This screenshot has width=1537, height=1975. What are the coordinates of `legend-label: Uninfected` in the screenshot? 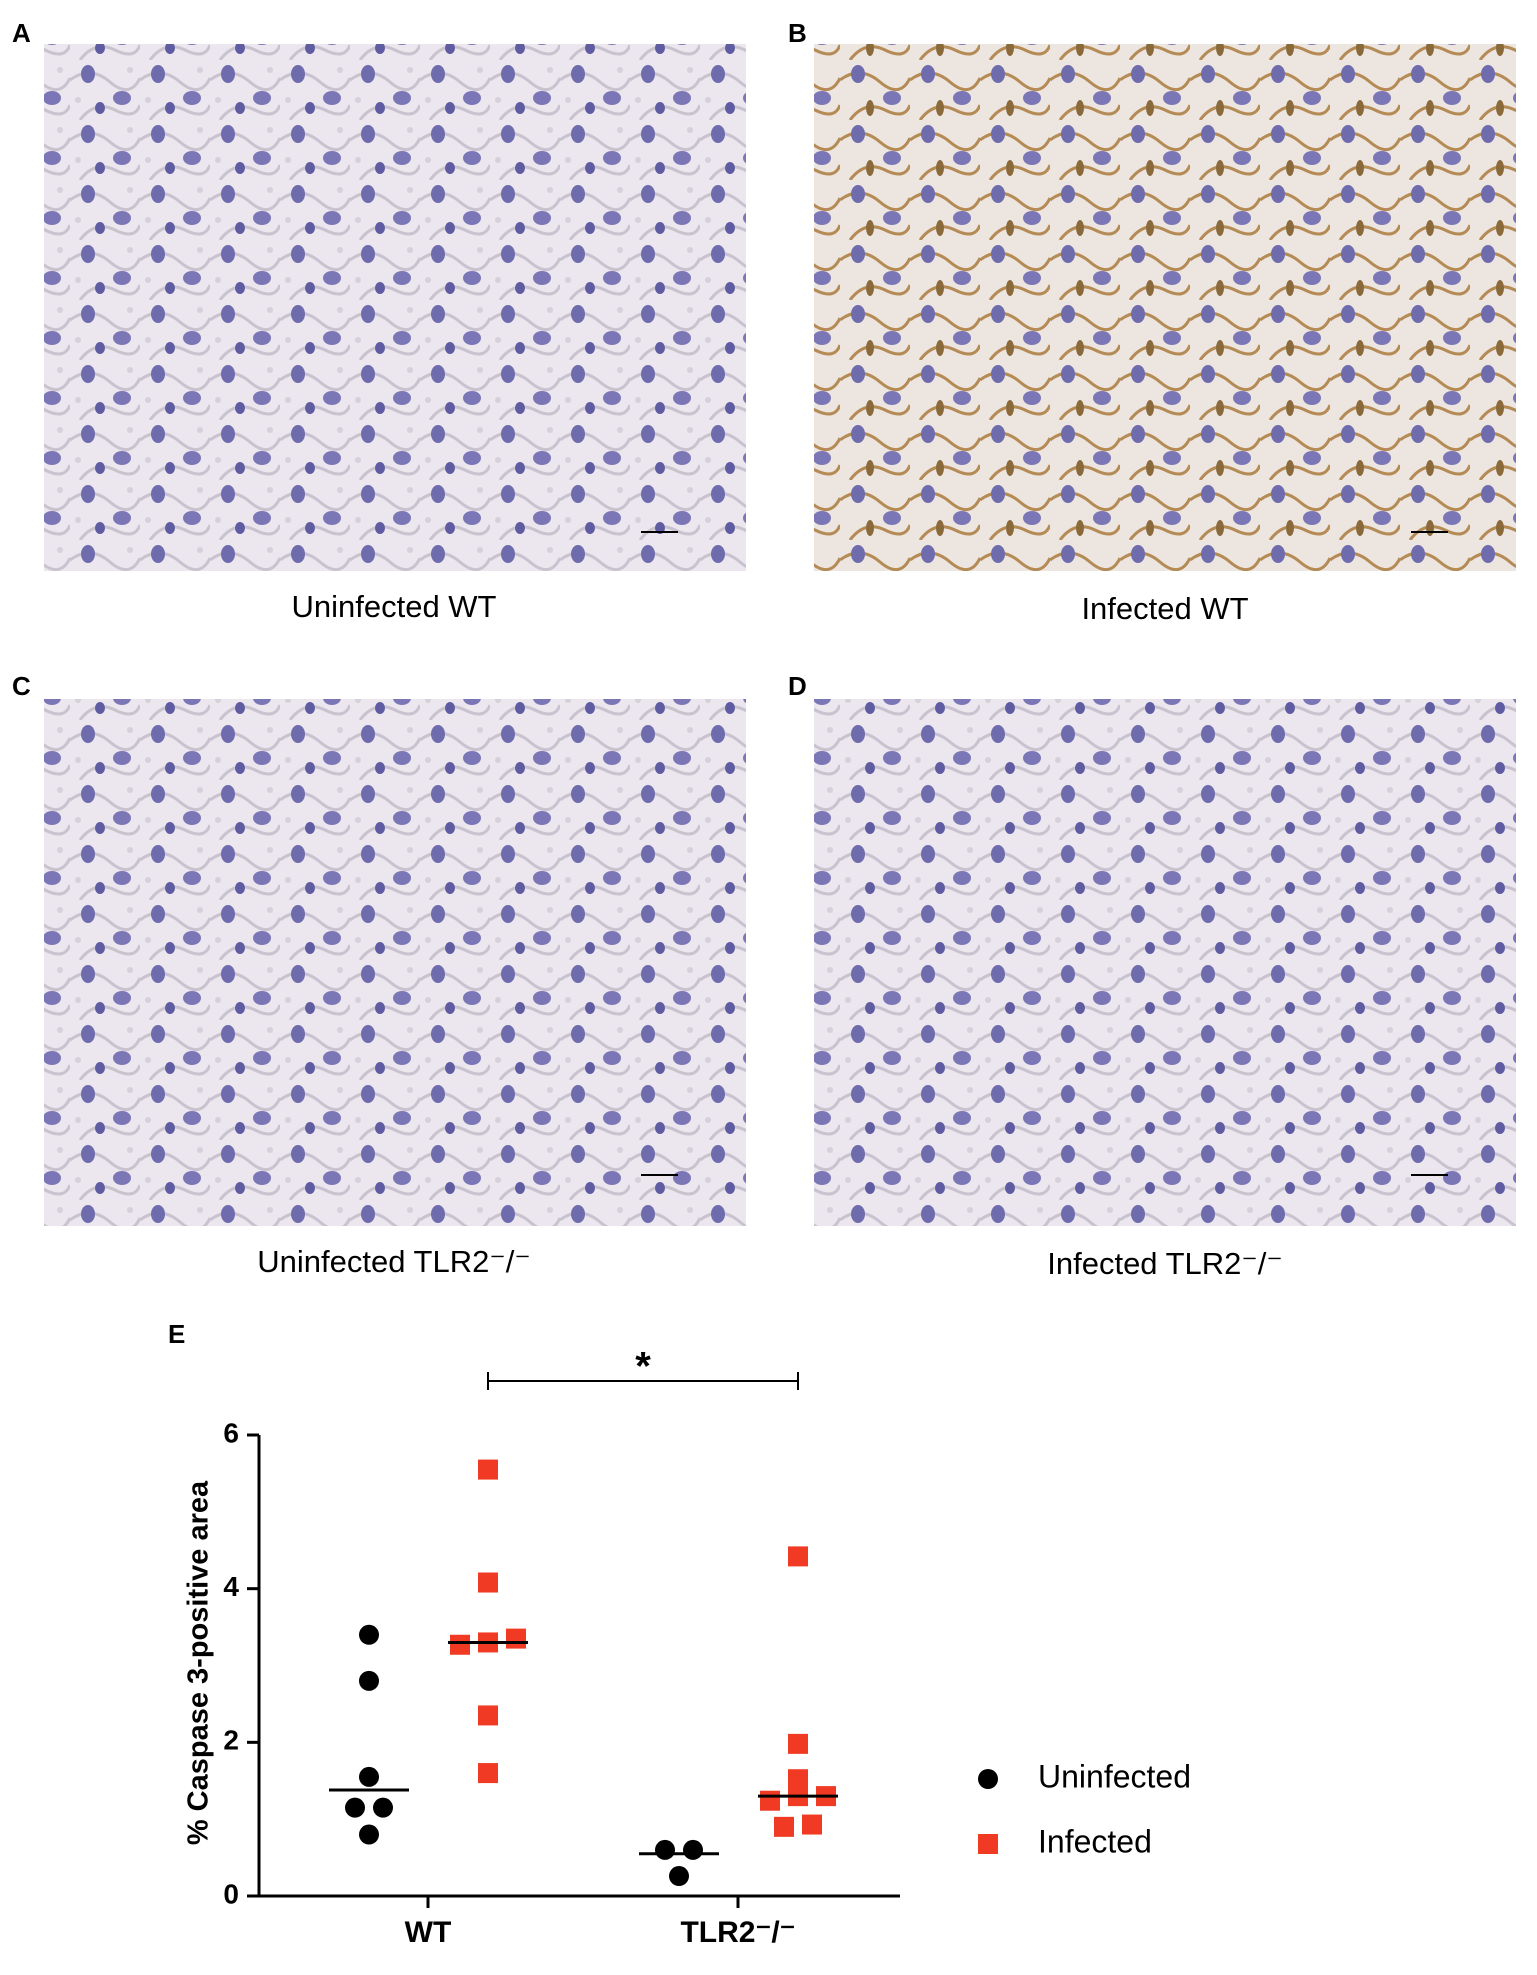 It's located at (1114, 1776).